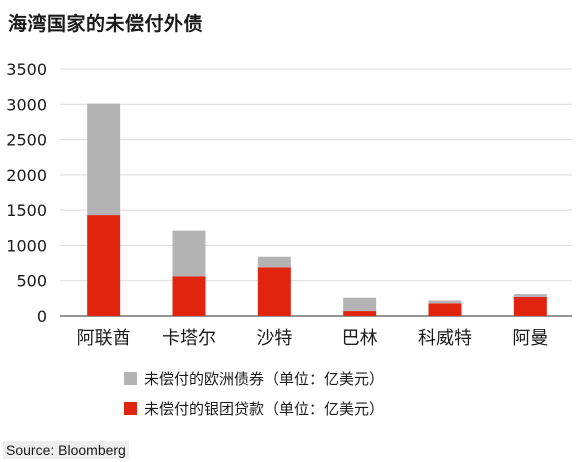  What do you see at coordinates (31, 281) in the screenshot?
I see `y-tick-label: 500` at bounding box center [31, 281].